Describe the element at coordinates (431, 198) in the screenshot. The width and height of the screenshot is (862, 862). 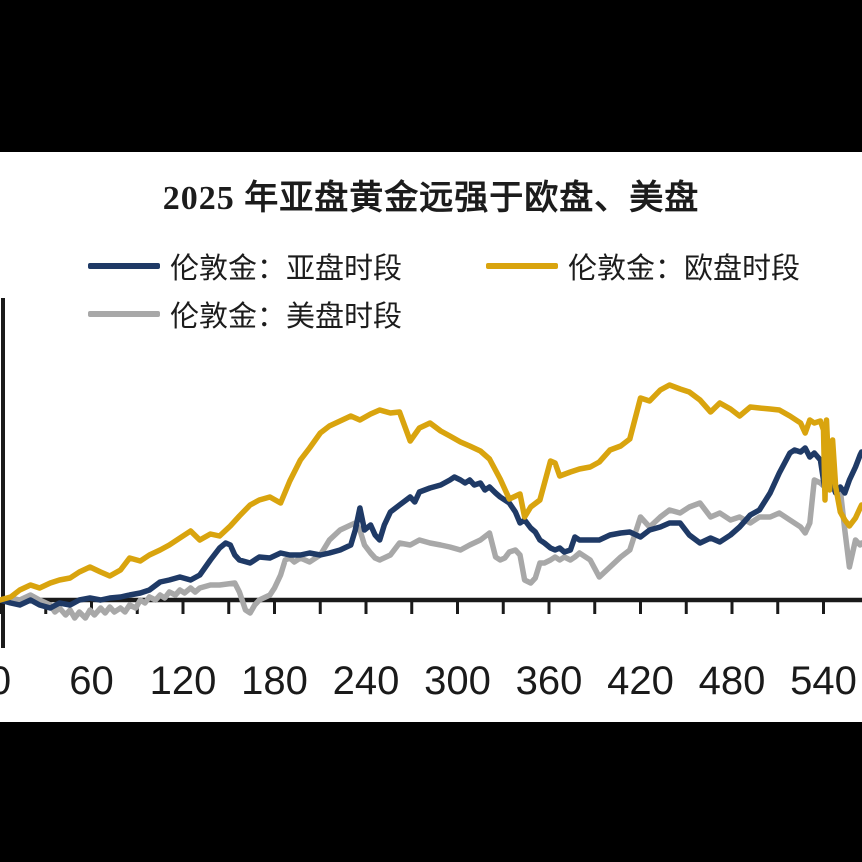
I see `chart-title: 2025 年亚盘黄金远强于欧盘、美盘` at that location.